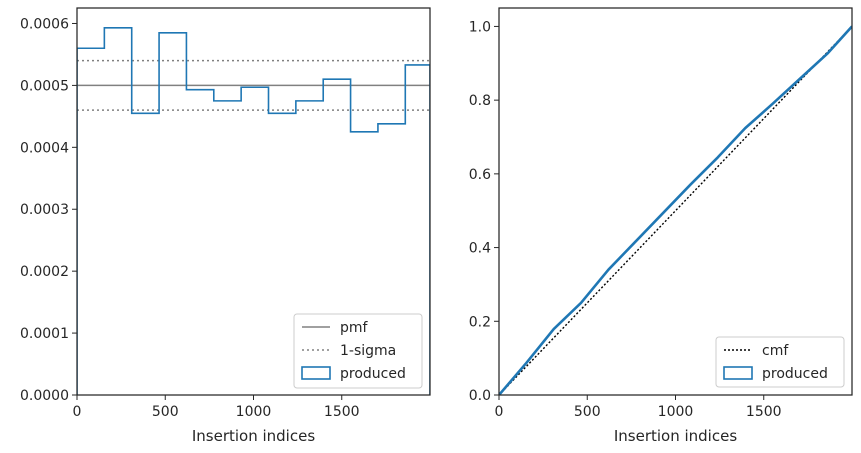 The height and width of the screenshot is (453, 861). Describe the element at coordinates (480, 396) in the screenshot. I see `y-tick-label: 0.0` at that location.